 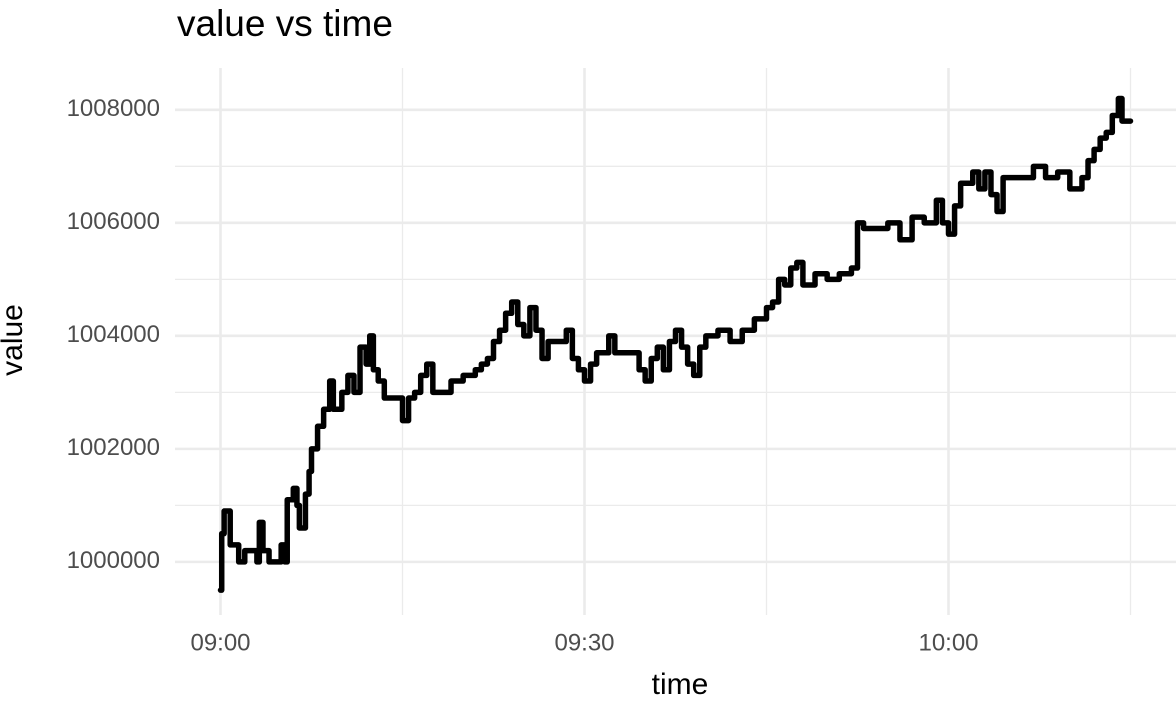 I want to click on y-axis-title: value, so click(x=14, y=340).